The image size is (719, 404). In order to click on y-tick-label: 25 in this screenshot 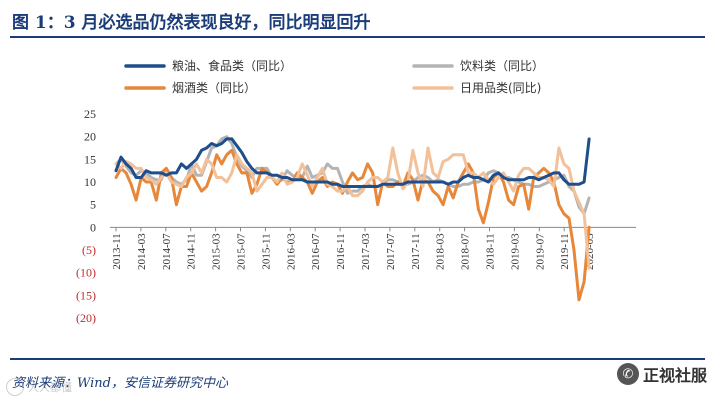, I will do `click(90, 114)`.